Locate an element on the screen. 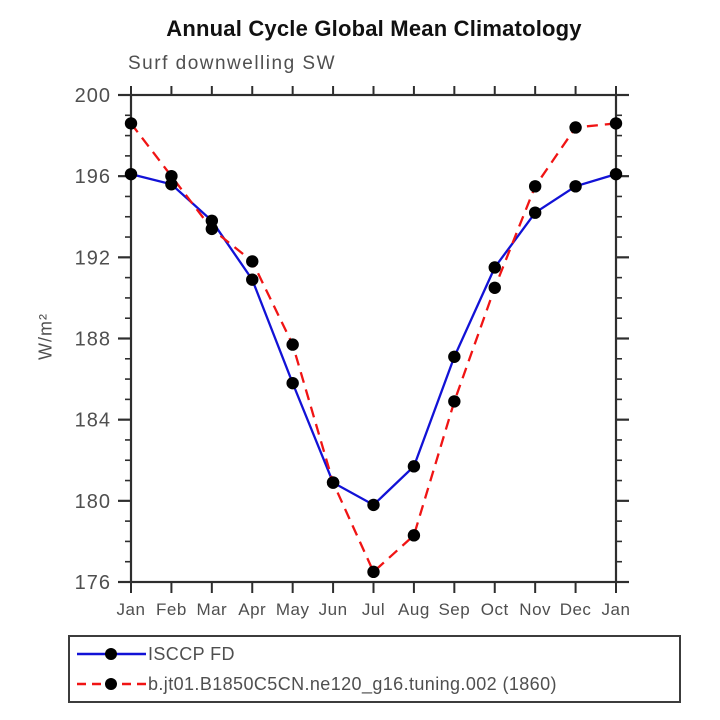 Image resolution: width=720 pixels, height=720 pixels. x-tick-label: Jul is located at coordinates (373, 609).